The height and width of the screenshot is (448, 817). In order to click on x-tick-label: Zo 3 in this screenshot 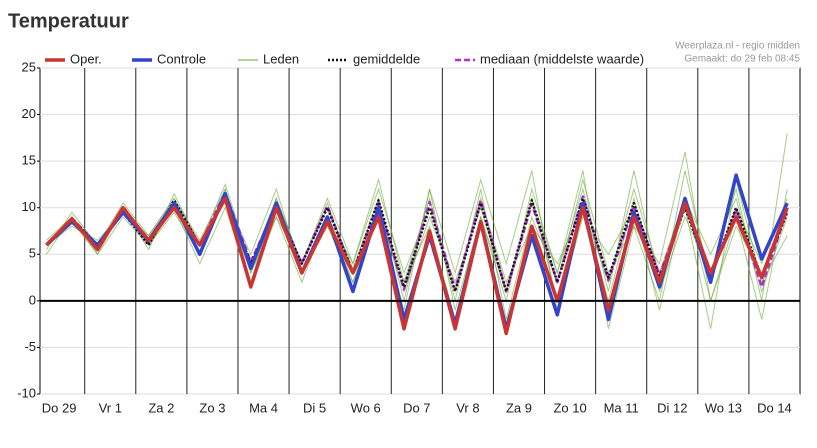, I will do `click(212, 407)`.